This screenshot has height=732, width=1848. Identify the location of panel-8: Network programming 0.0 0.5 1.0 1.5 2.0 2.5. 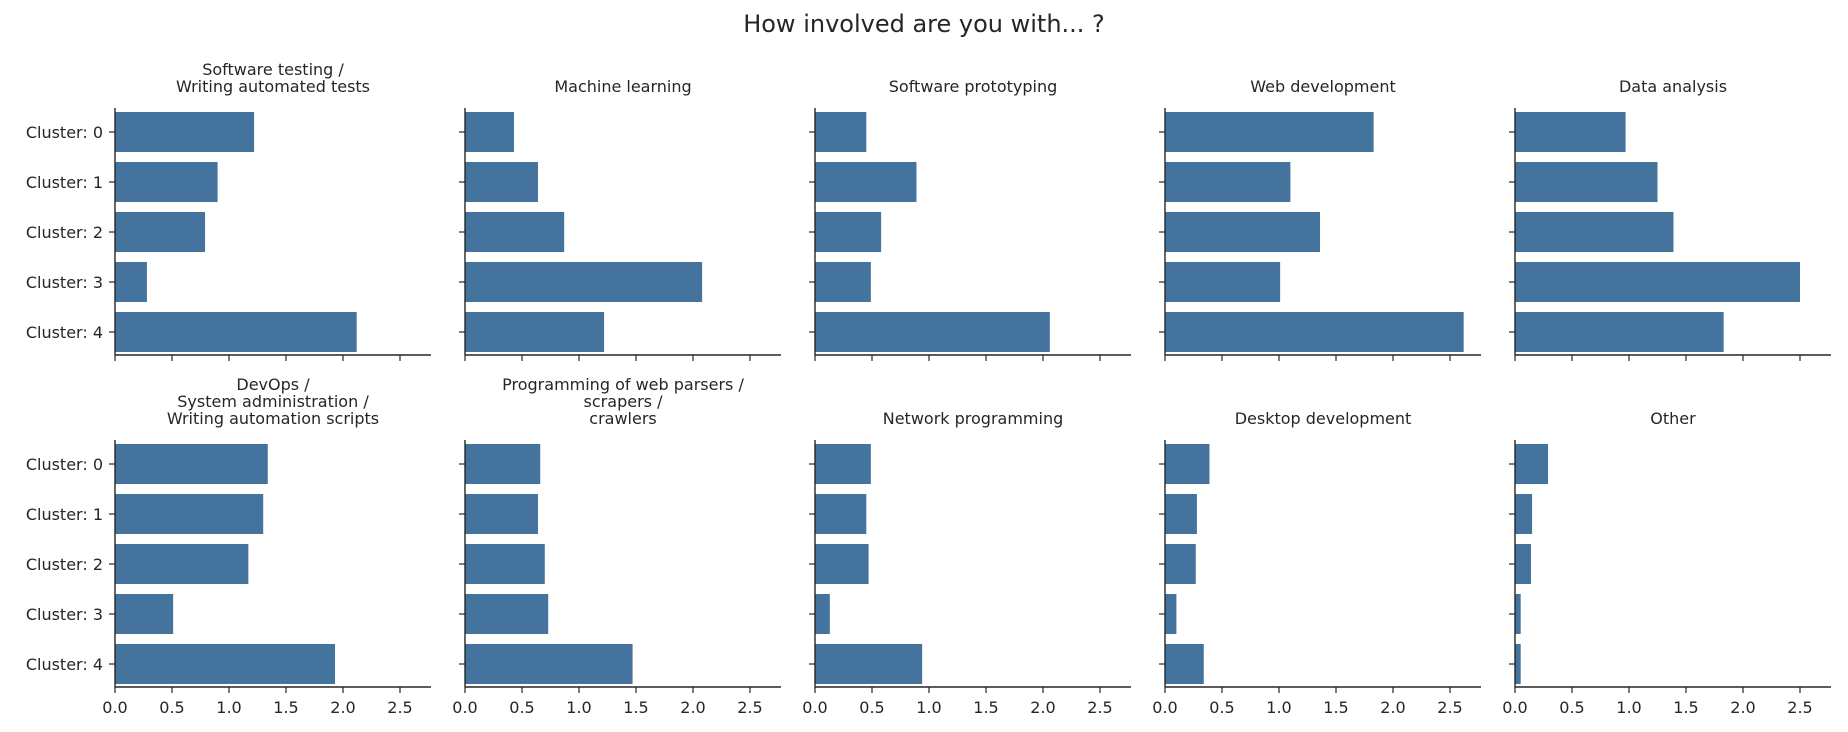
(966, 563).